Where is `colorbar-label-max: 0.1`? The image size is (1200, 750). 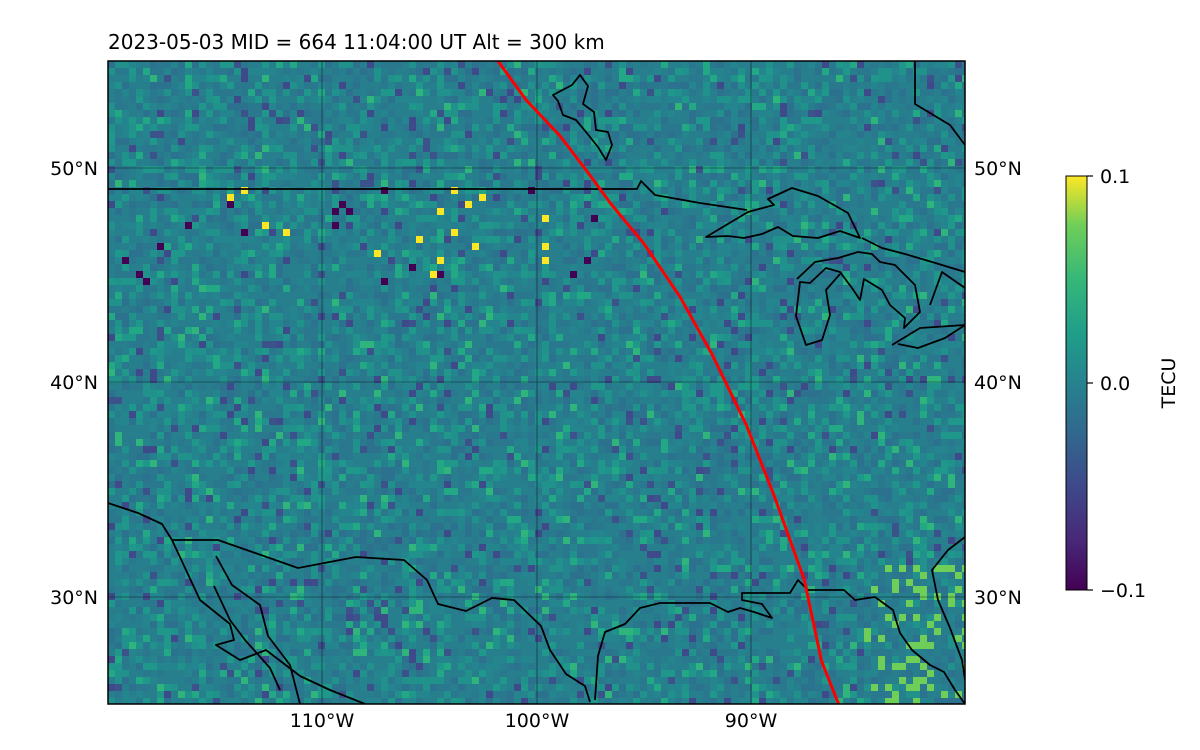 colorbar-label-max: 0.1 is located at coordinates (1115, 177).